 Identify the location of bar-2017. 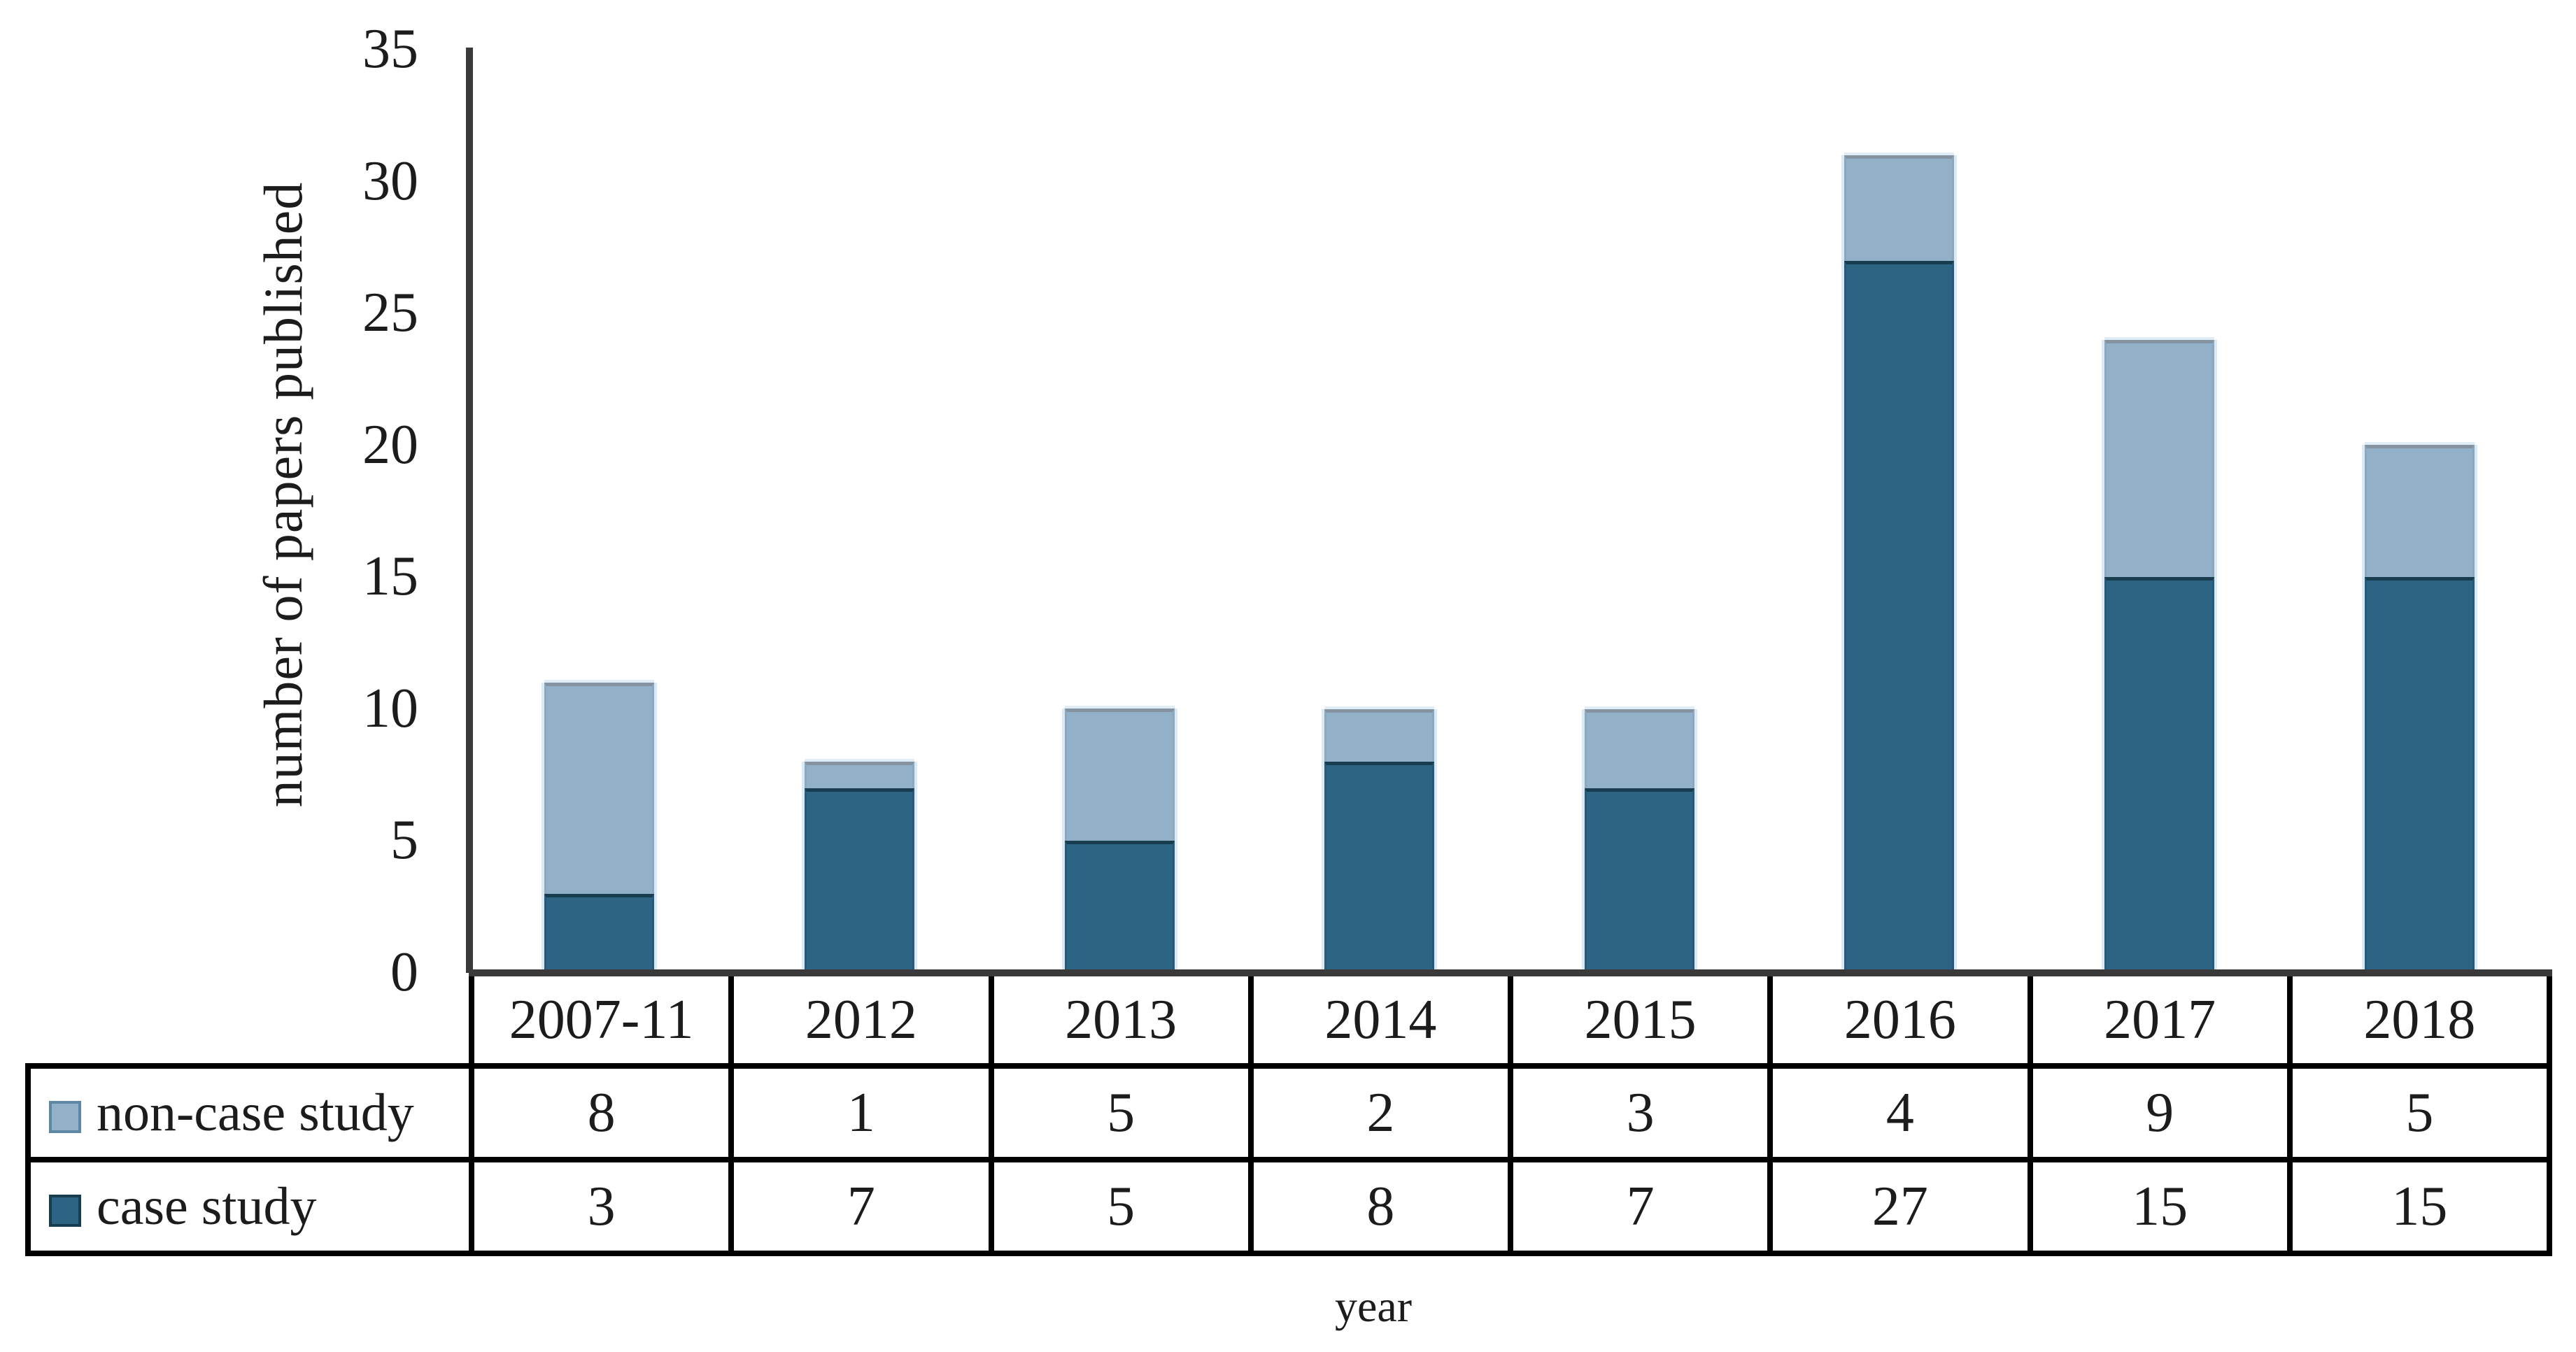
(2159, 656).